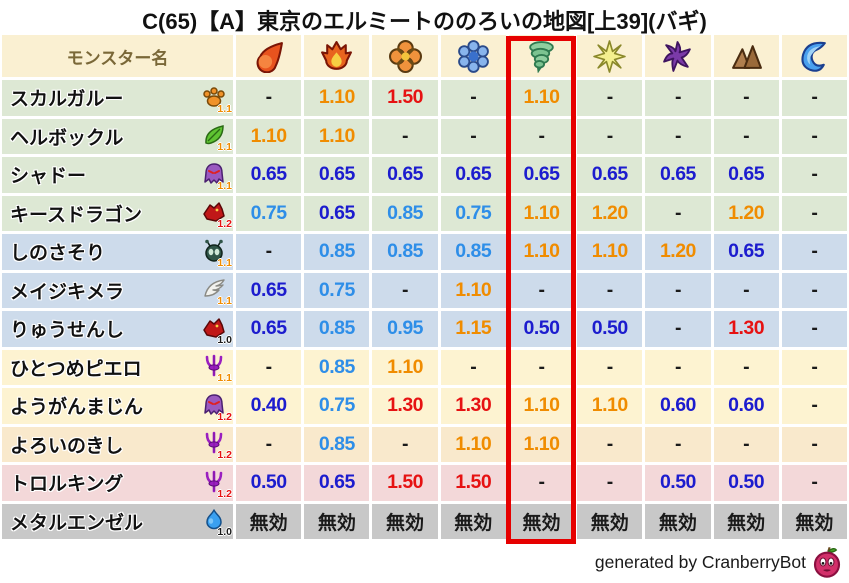  I want to click on monster-name: メタルエンゼル, so click(77, 523).